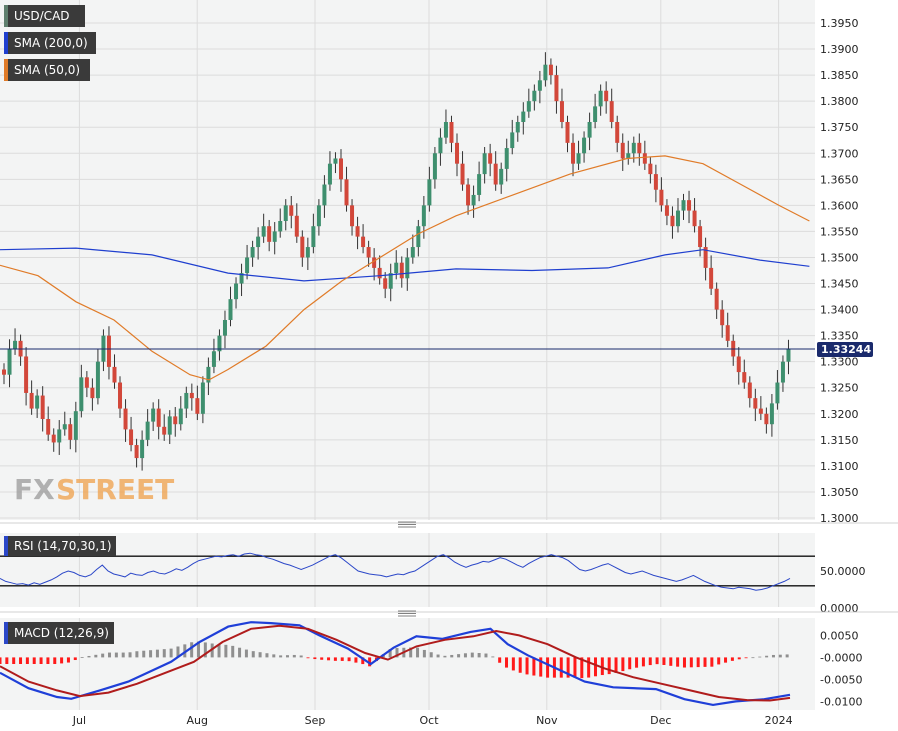  What do you see at coordinates (34, 489) in the screenshot?
I see `logo-fx: FX` at bounding box center [34, 489].